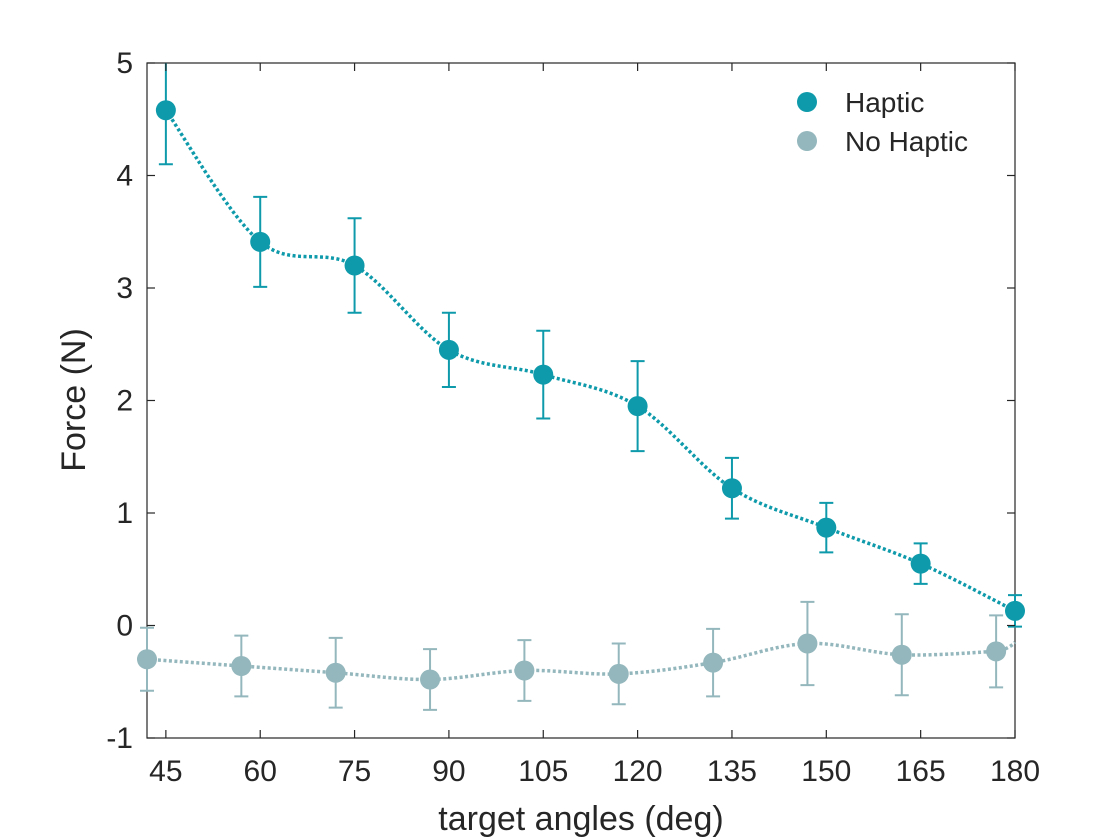  What do you see at coordinates (732, 771) in the screenshot?
I see `x-tick-label: 135` at bounding box center [732, 771].